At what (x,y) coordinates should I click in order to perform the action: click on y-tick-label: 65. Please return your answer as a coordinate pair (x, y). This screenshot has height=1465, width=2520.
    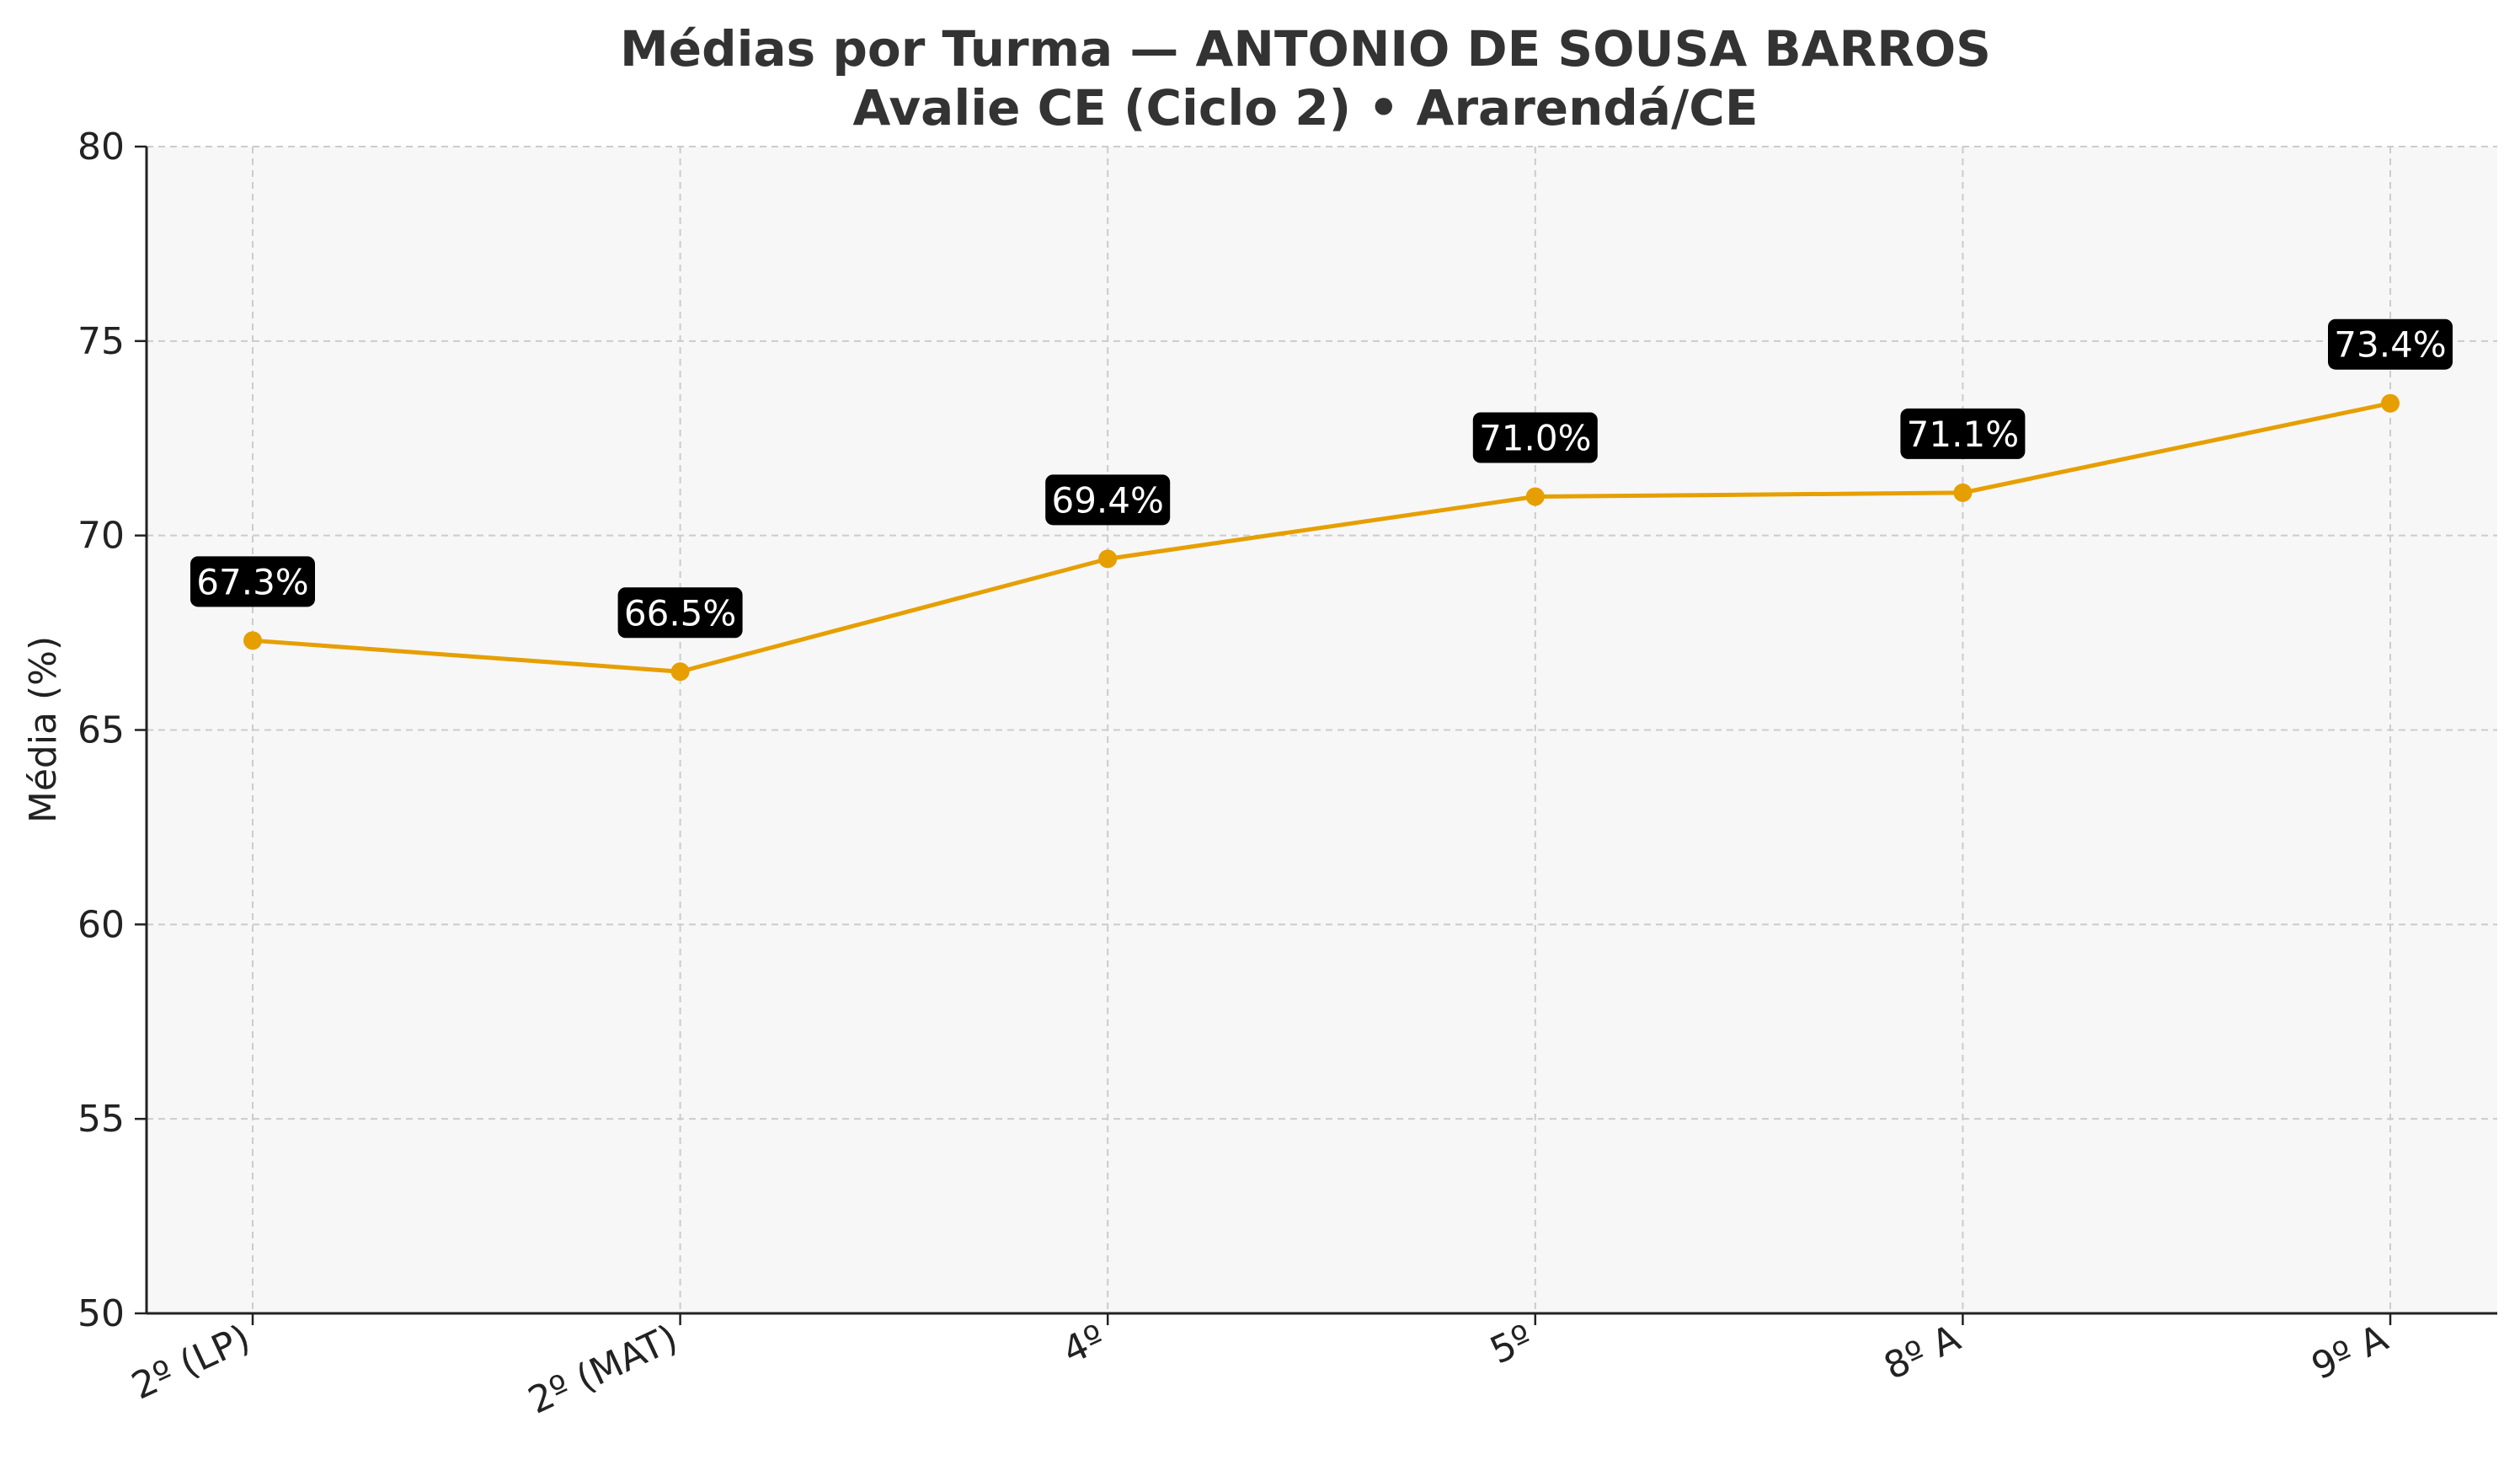
    Looking at the image, I should click on (101, 730).